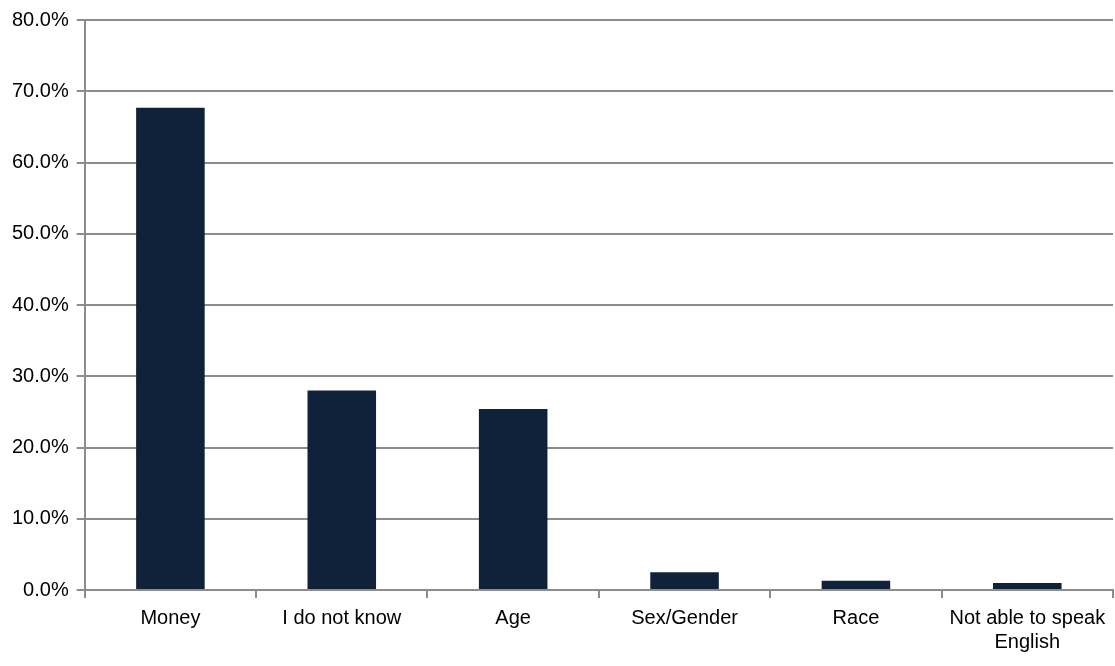  Describe the element at coordinates (40, 232) in the screenshot. I see `y-tick-label: 50.0%` at that location.